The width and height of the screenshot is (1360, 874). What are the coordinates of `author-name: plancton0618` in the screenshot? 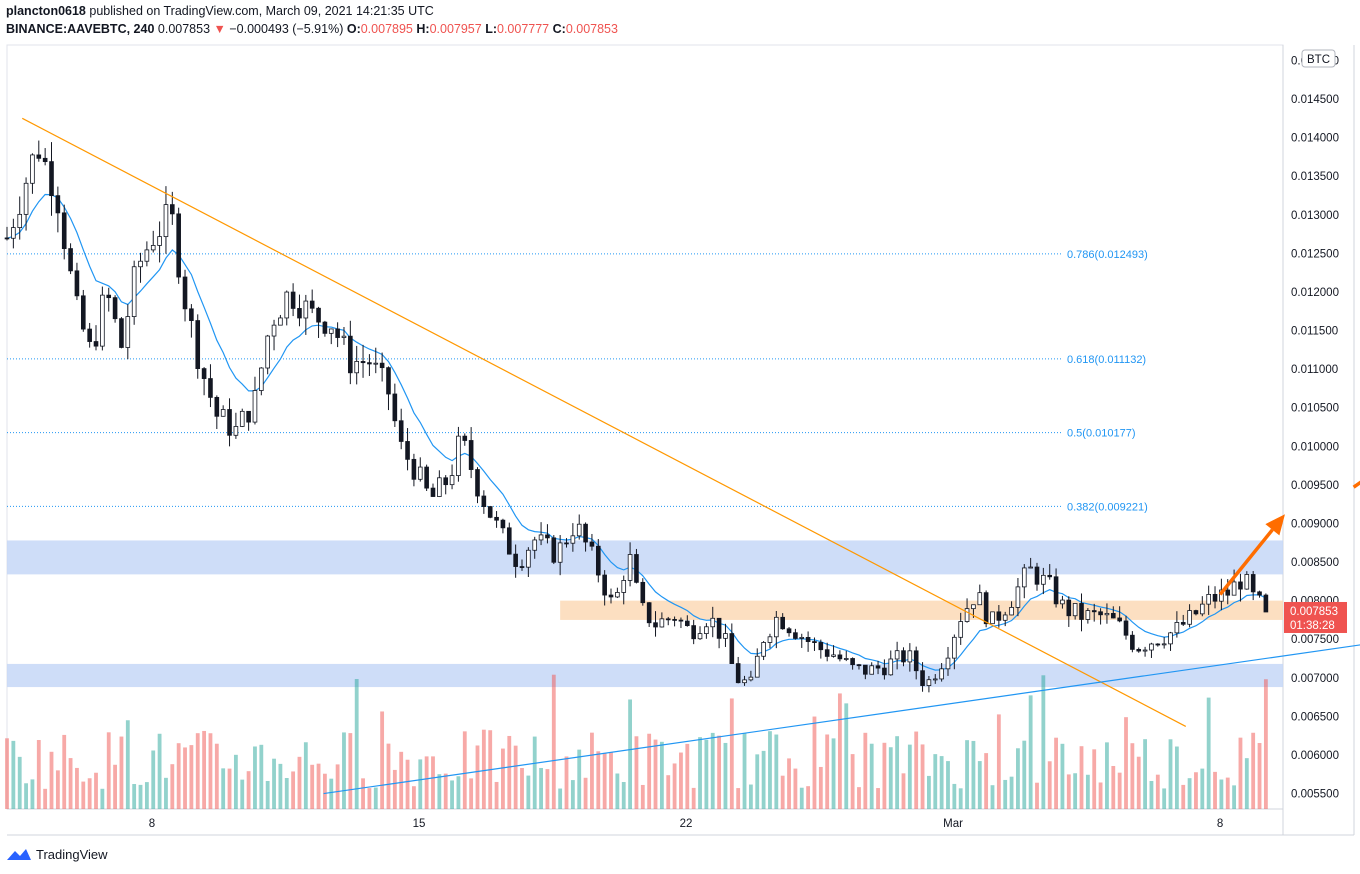 It's located at (46, 11).